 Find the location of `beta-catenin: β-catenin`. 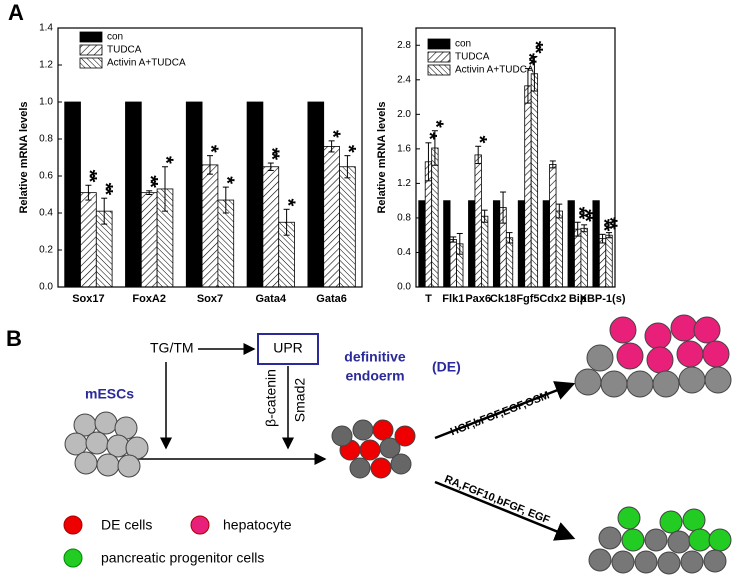

beta-catenin: β-catenin is located at coordinates (271, 398).